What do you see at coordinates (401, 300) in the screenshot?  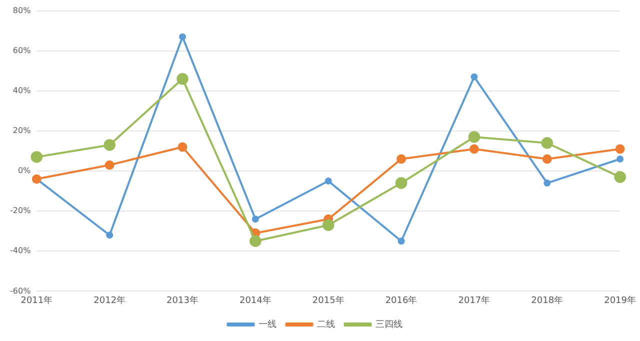 I see `x-tick-label: 2016年` at bounding box center [401, 300].